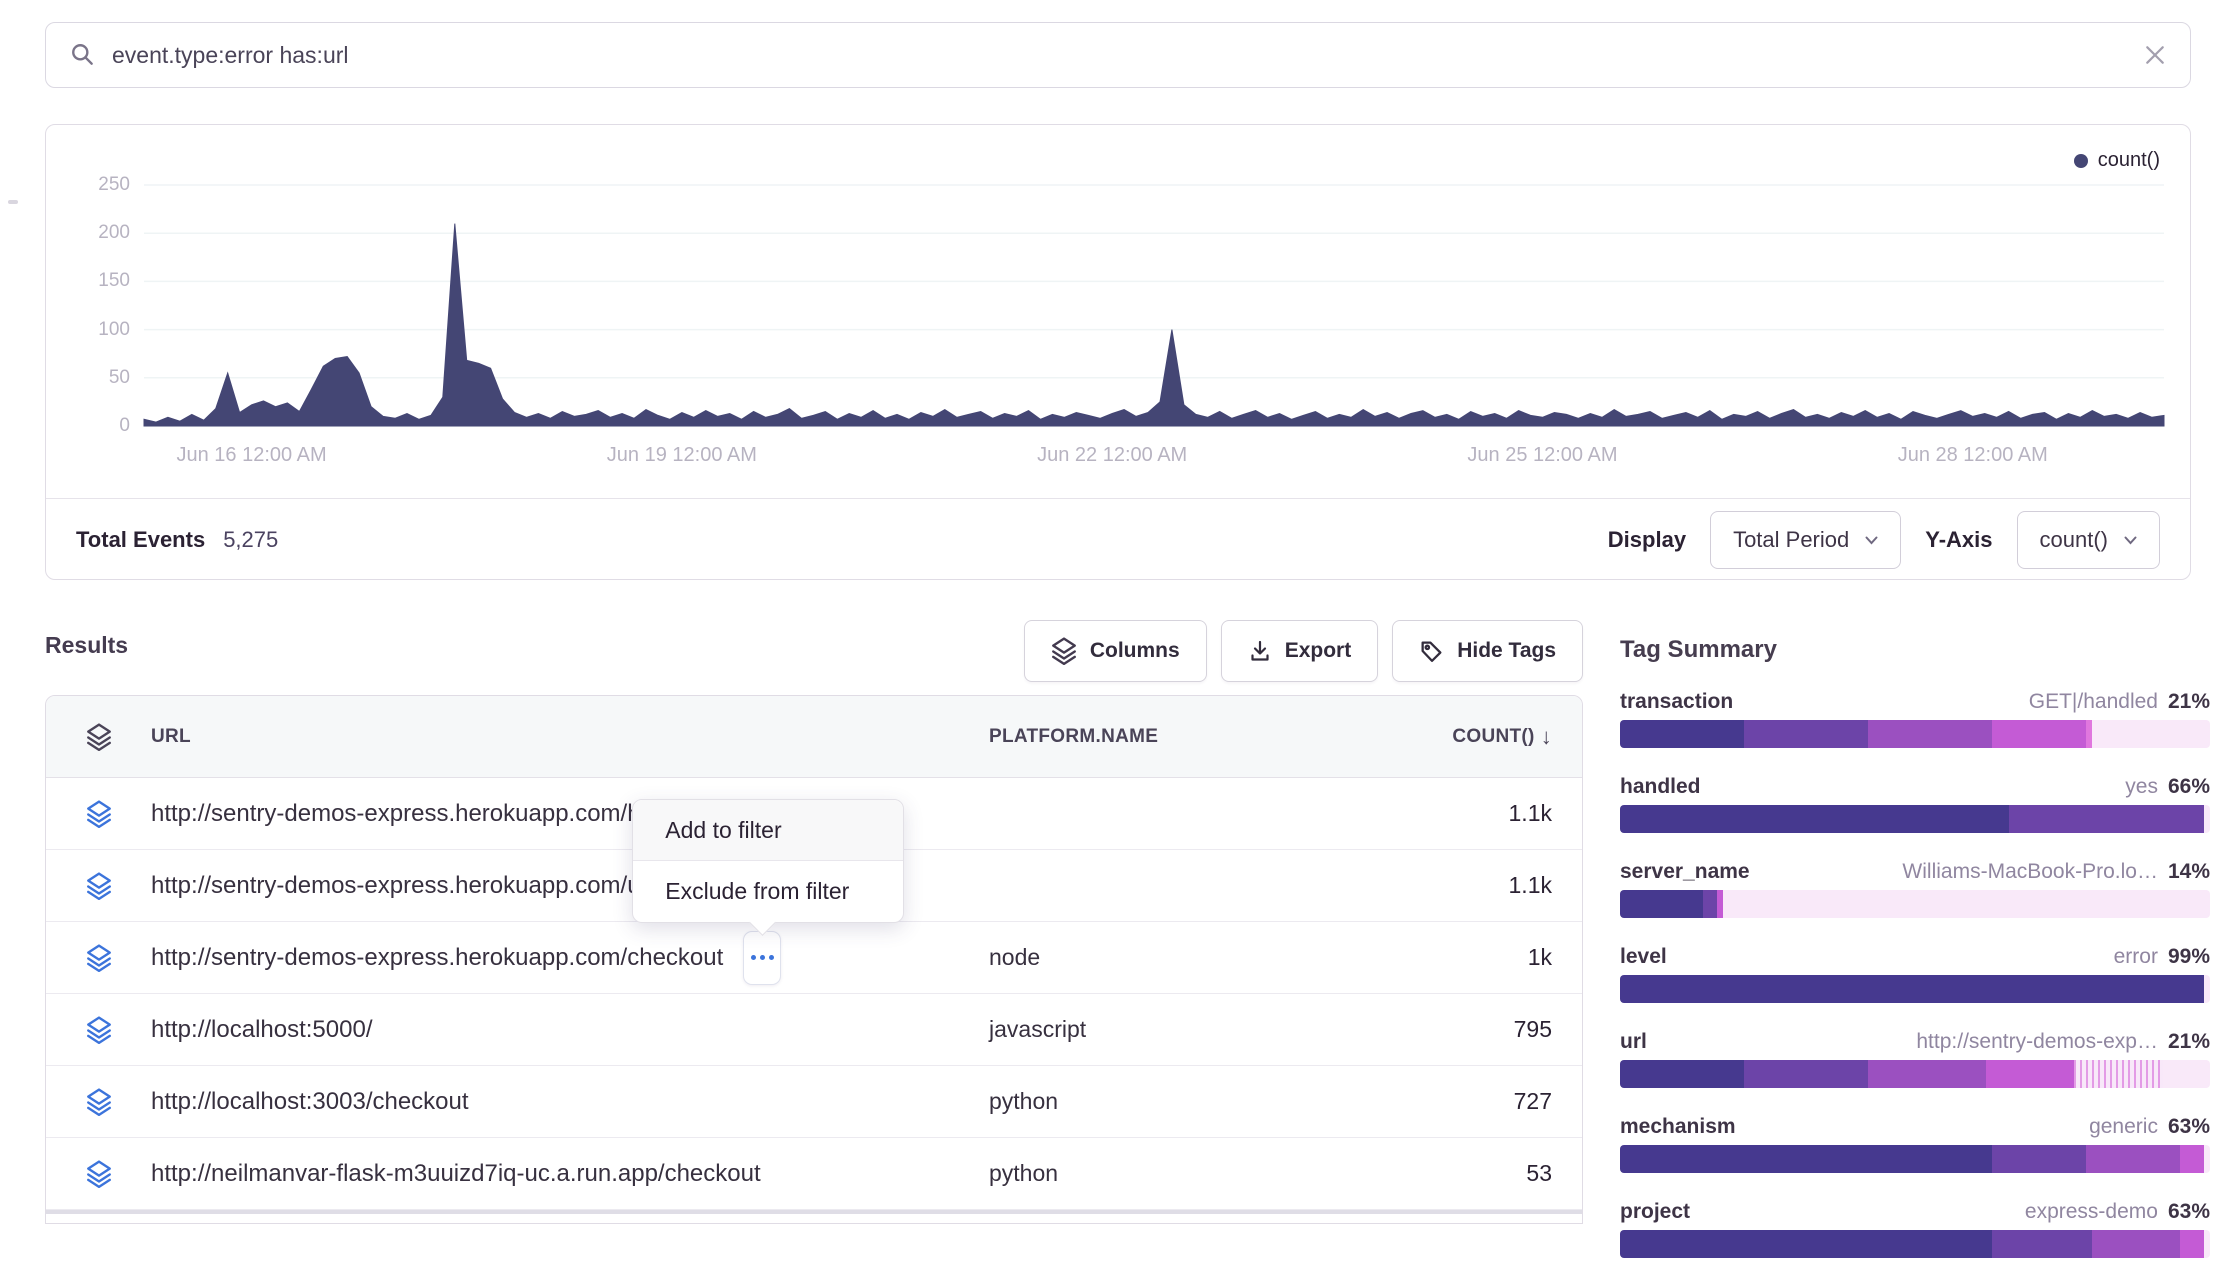 Image resolution: width=2234 pixels, height=1283 pixels. I want to click on tag-row: project express-demo 63%, so click(1915, 1240).